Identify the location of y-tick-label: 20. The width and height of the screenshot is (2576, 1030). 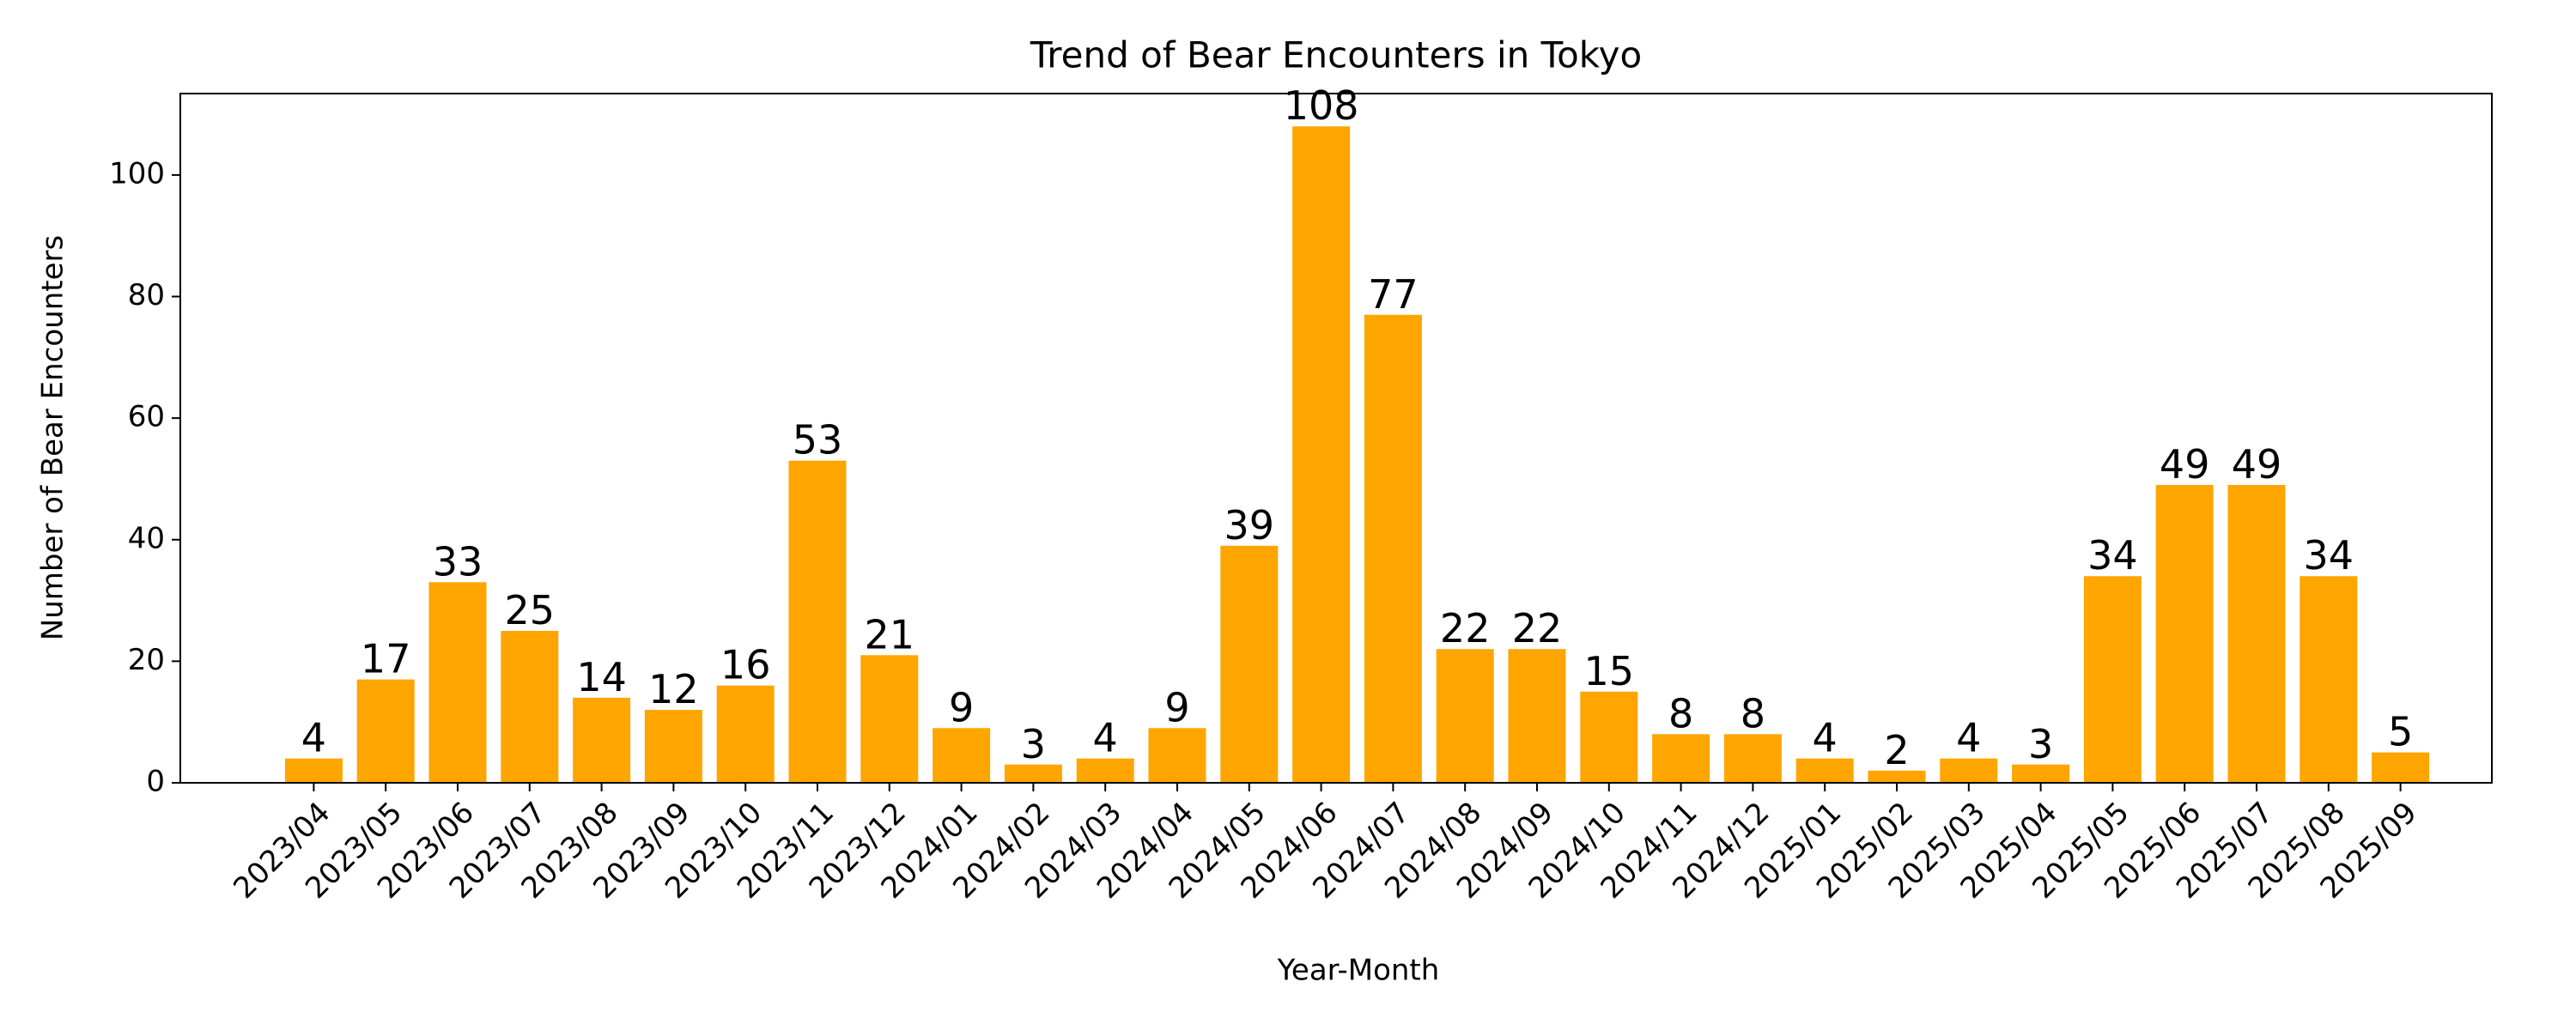
(146, 660).